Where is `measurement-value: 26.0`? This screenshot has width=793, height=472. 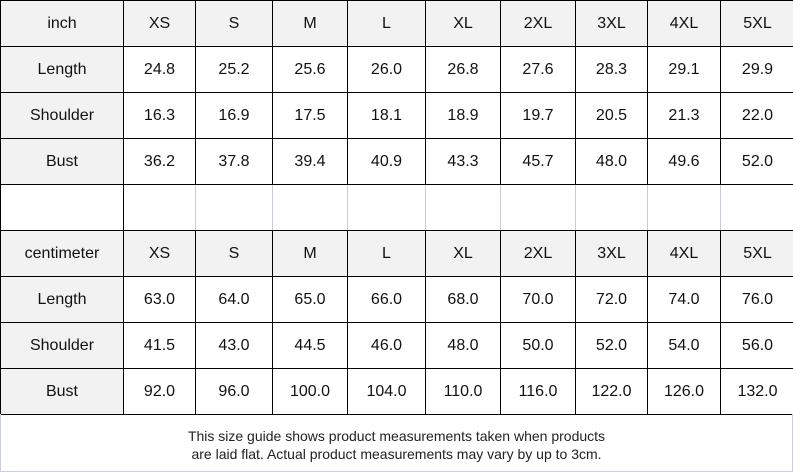
measurement-value: 26.0 is located at coordinates (386, 69).